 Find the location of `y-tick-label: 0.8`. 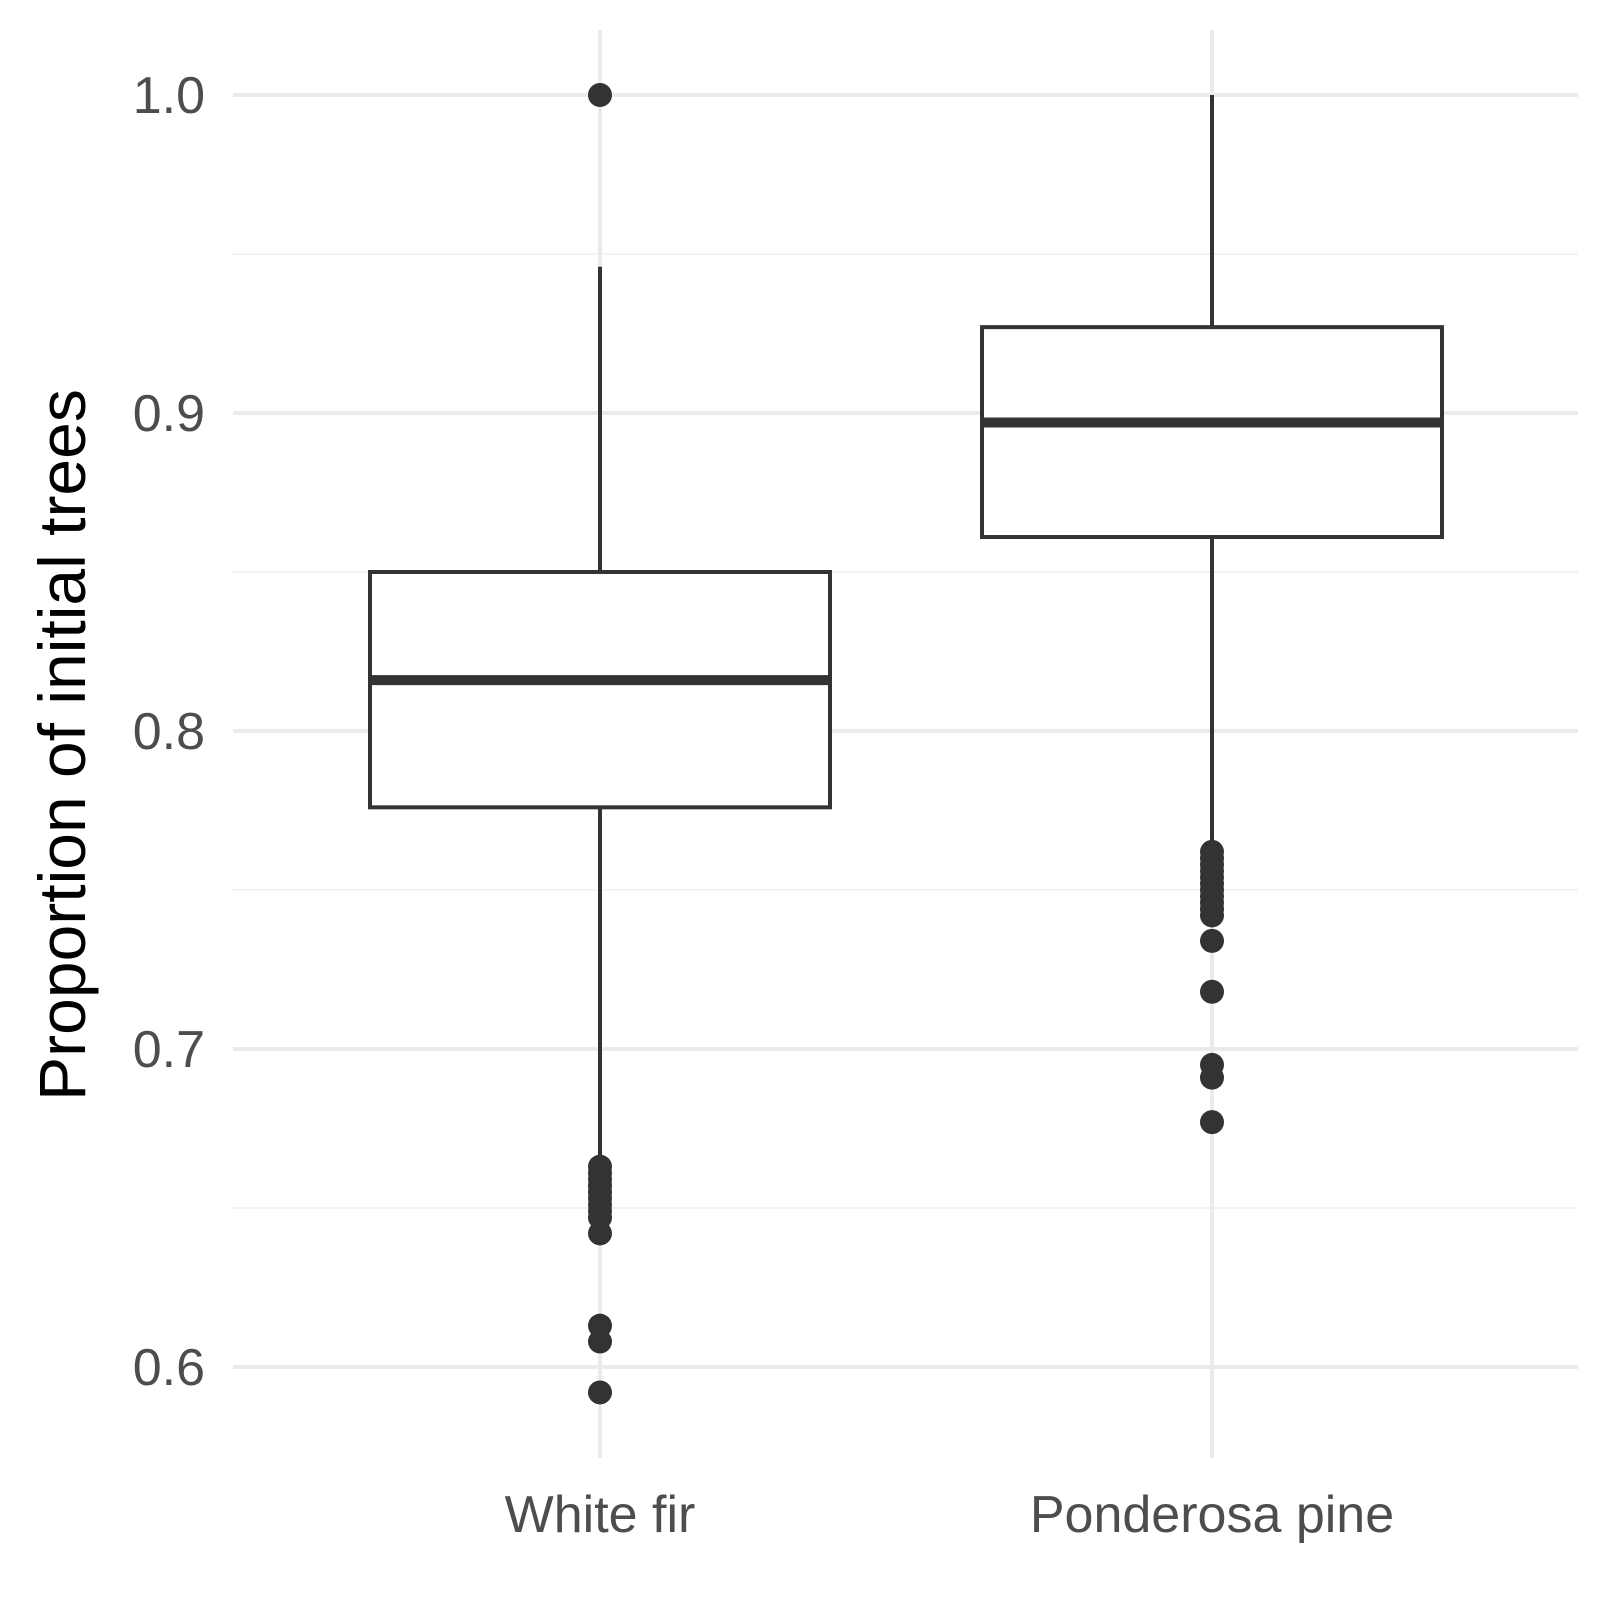

y-tick-label: 0.8 is located at coordinates (169, 732).